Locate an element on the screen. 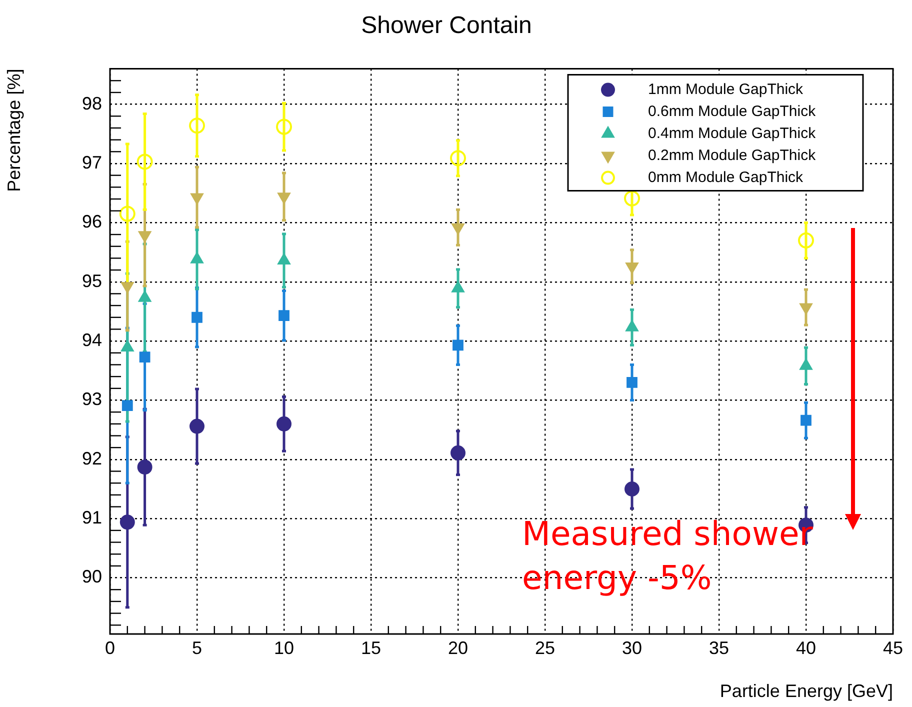 The height and width of the screenshot is (707, 912). x-tick-label: 45 is located at coordinates (893, 648).